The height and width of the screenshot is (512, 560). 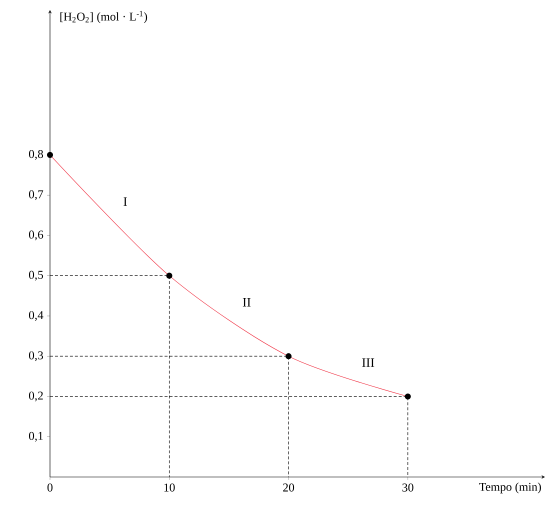 What do you see at coordinates (104, 17) in the screenshot?
I see `y-axis-title: [H$_{2}$O$_{2}$] (mol · L$^{-1}$)` at bounding box center [104, 17].